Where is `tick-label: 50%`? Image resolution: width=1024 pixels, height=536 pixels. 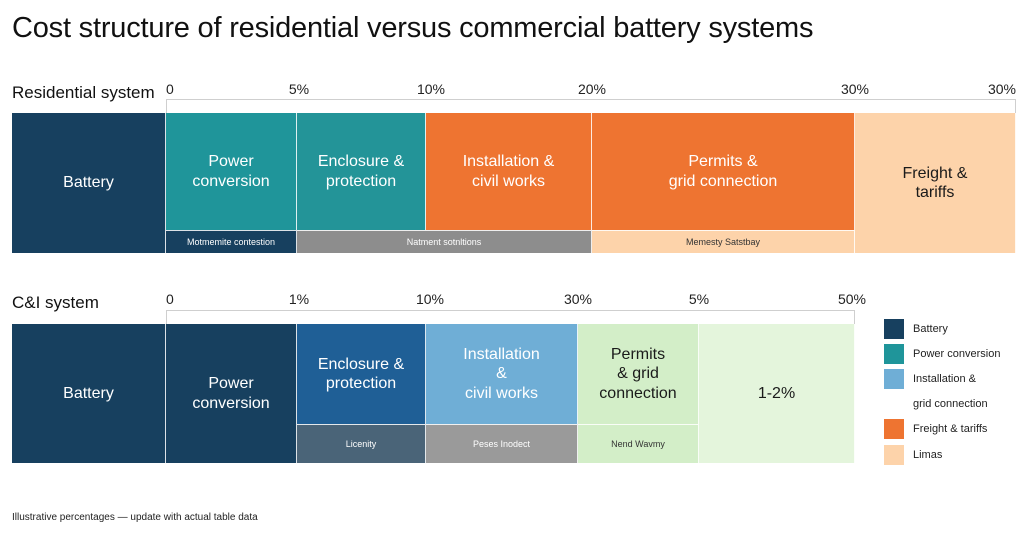
tick-label: 50% is located at coordinates (852, 299).